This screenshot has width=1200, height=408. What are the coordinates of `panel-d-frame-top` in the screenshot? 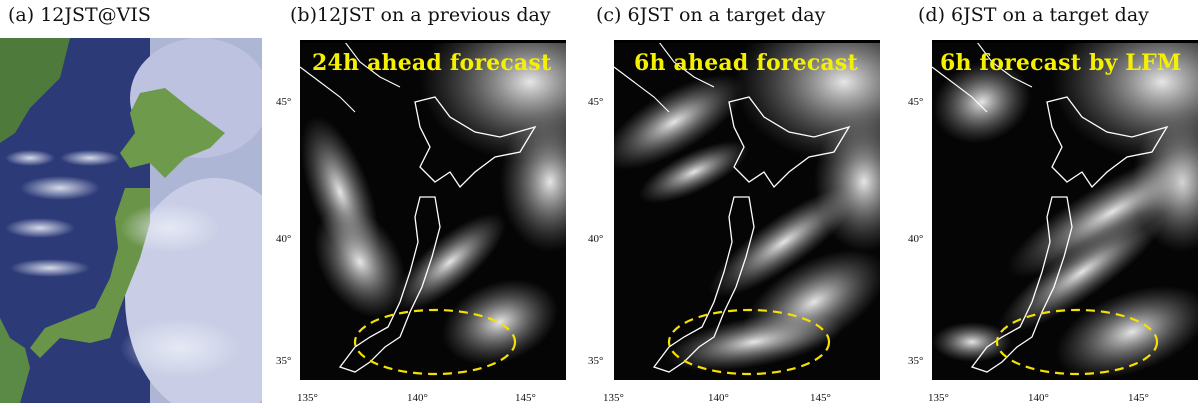 It's located at (1065, 41).